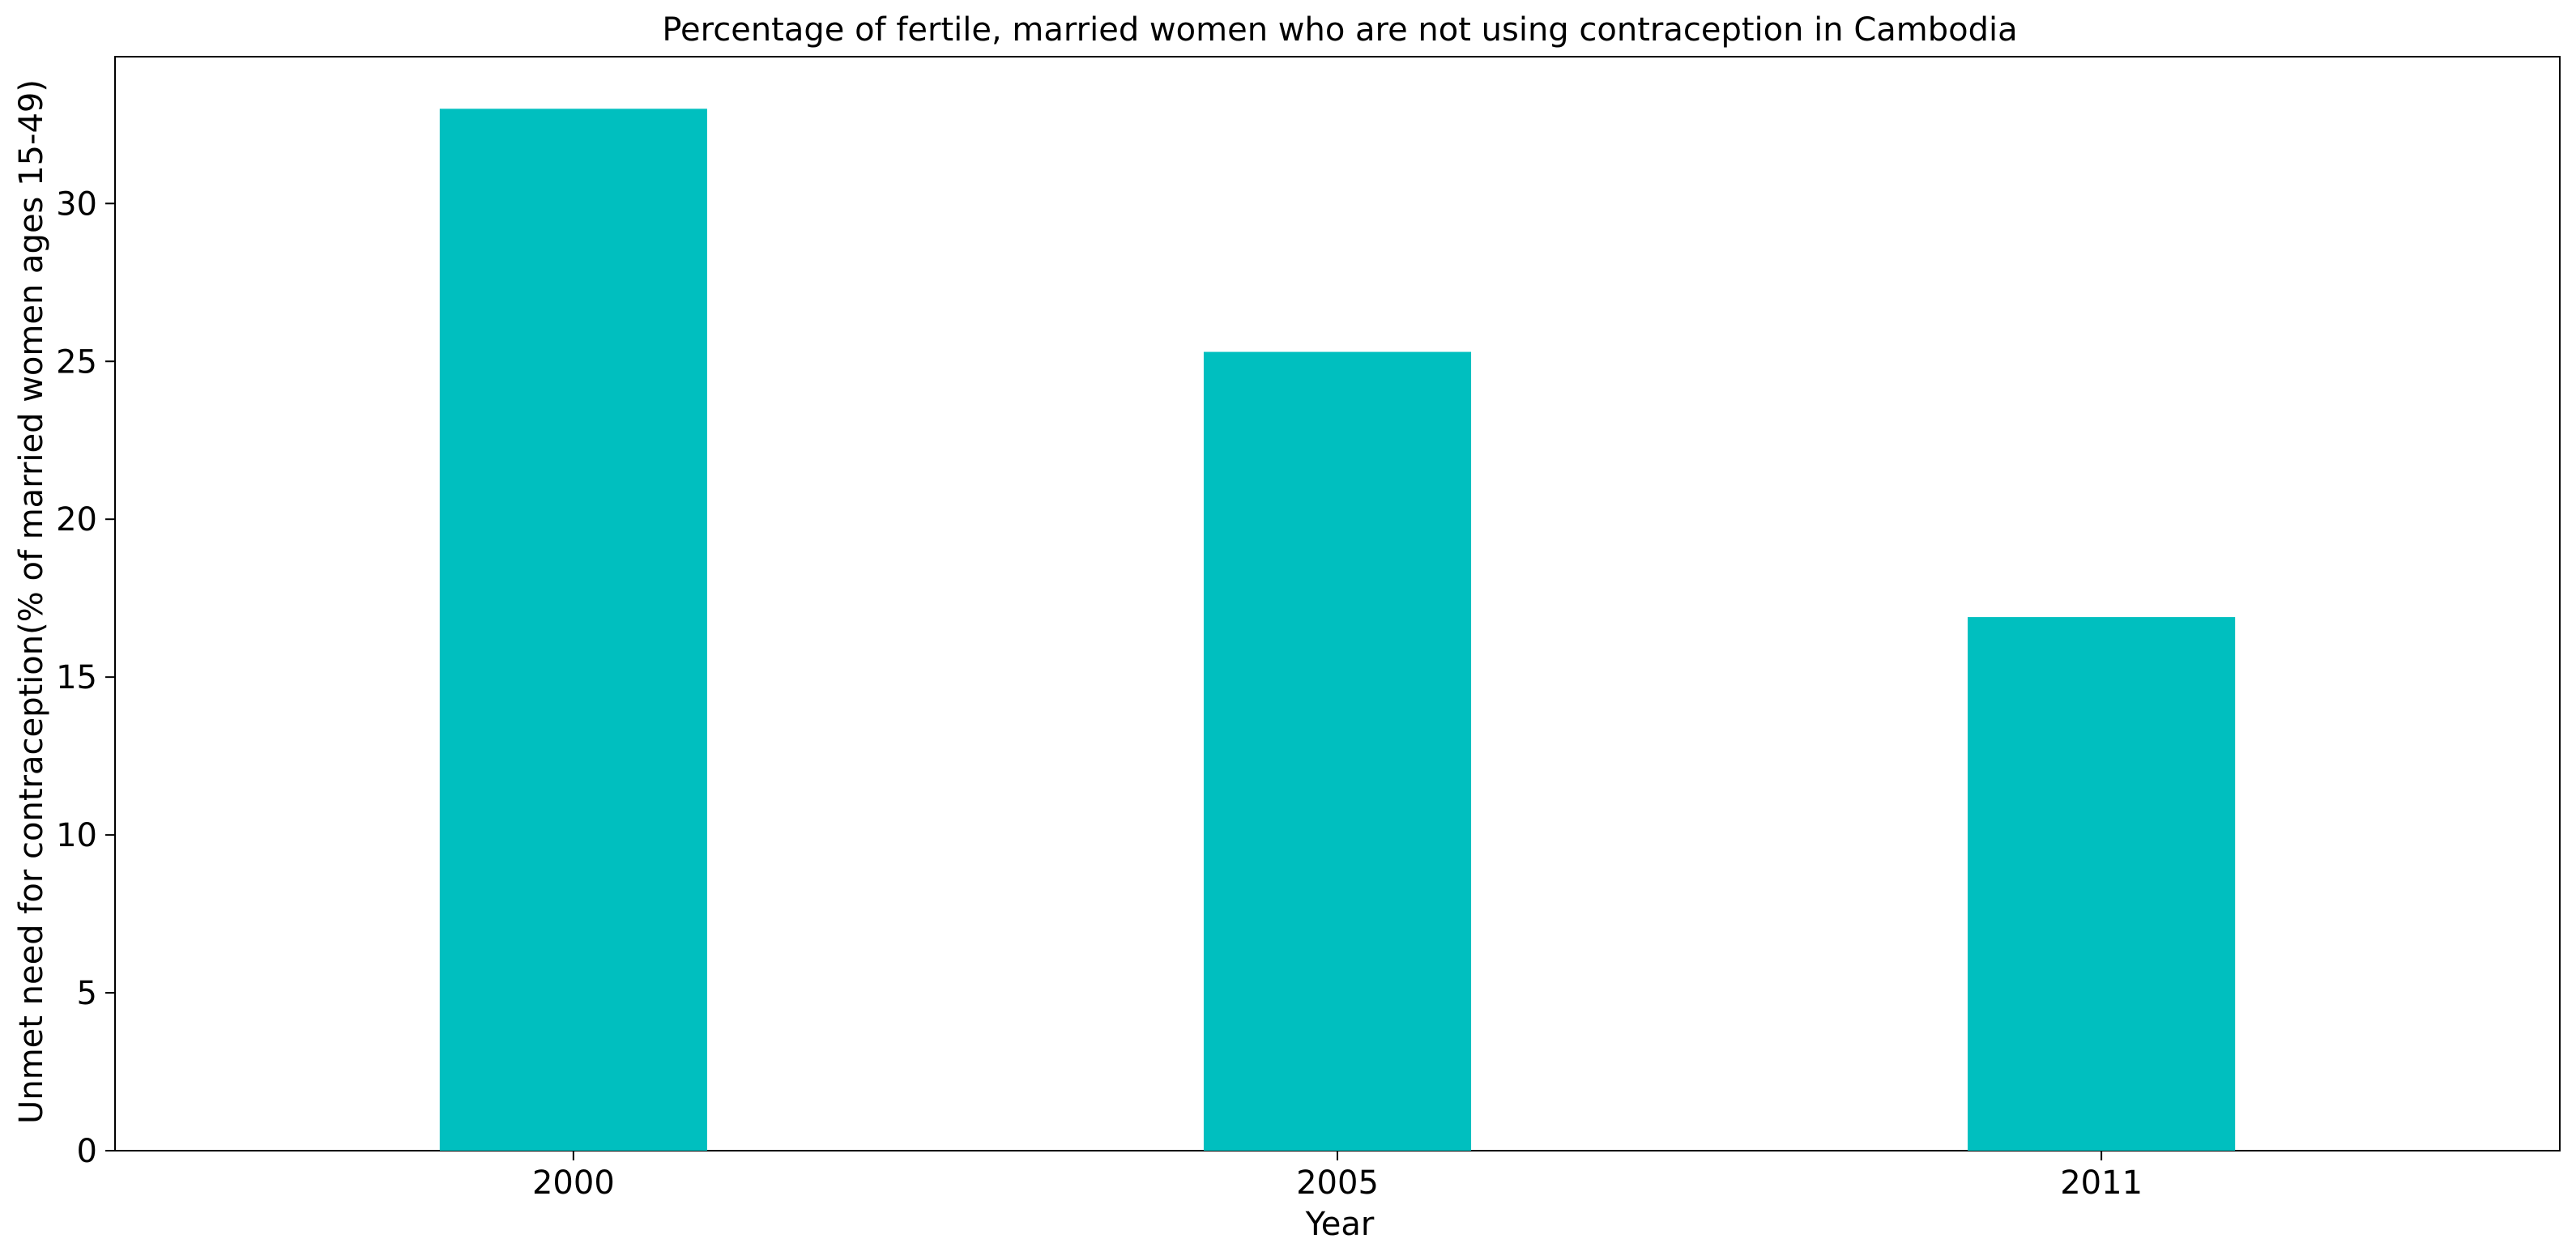 This screenshot has width=2576, height=1260. Describe the element at coordinates (1338, 751) in the screenshot. I see `bar-2005` at that location.